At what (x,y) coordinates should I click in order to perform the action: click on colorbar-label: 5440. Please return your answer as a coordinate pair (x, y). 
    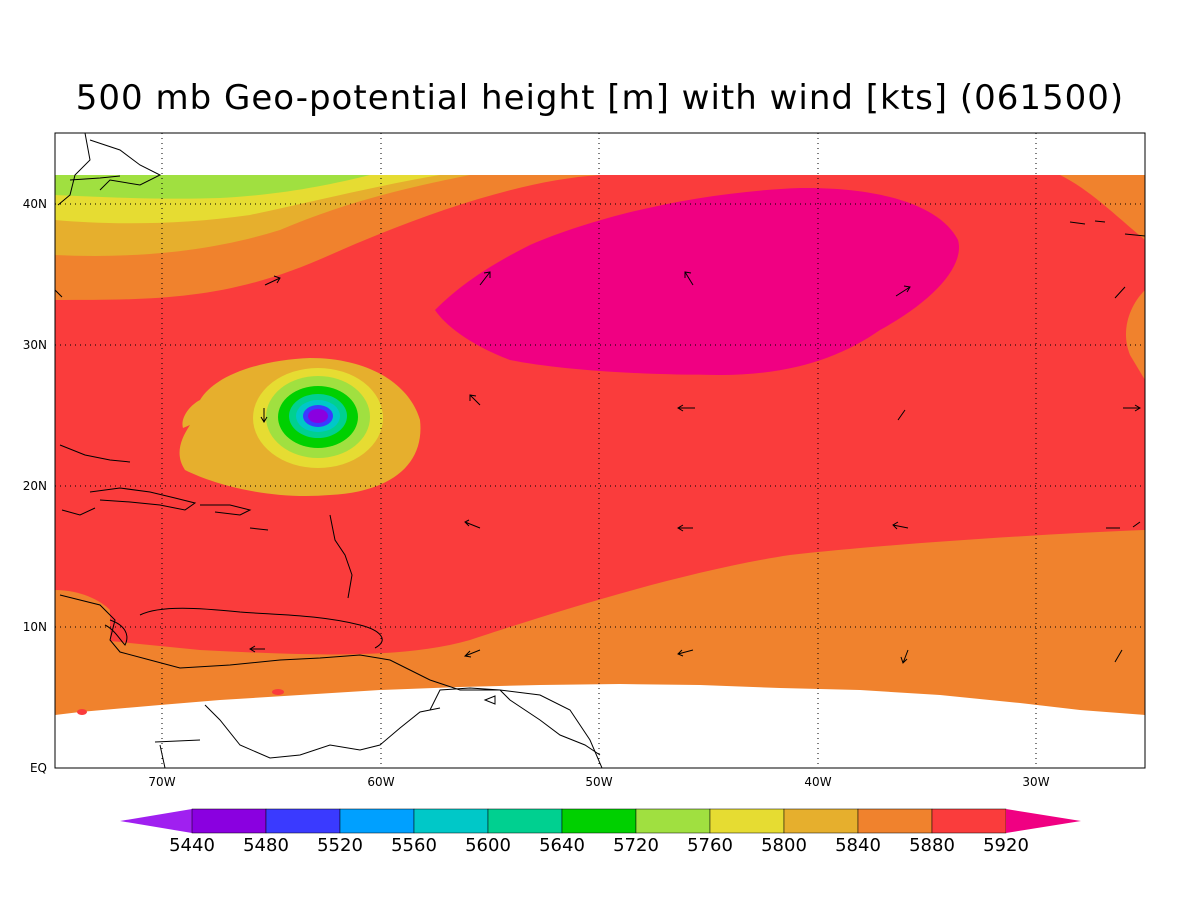
    Looking at the image, I should click on (192, 845).